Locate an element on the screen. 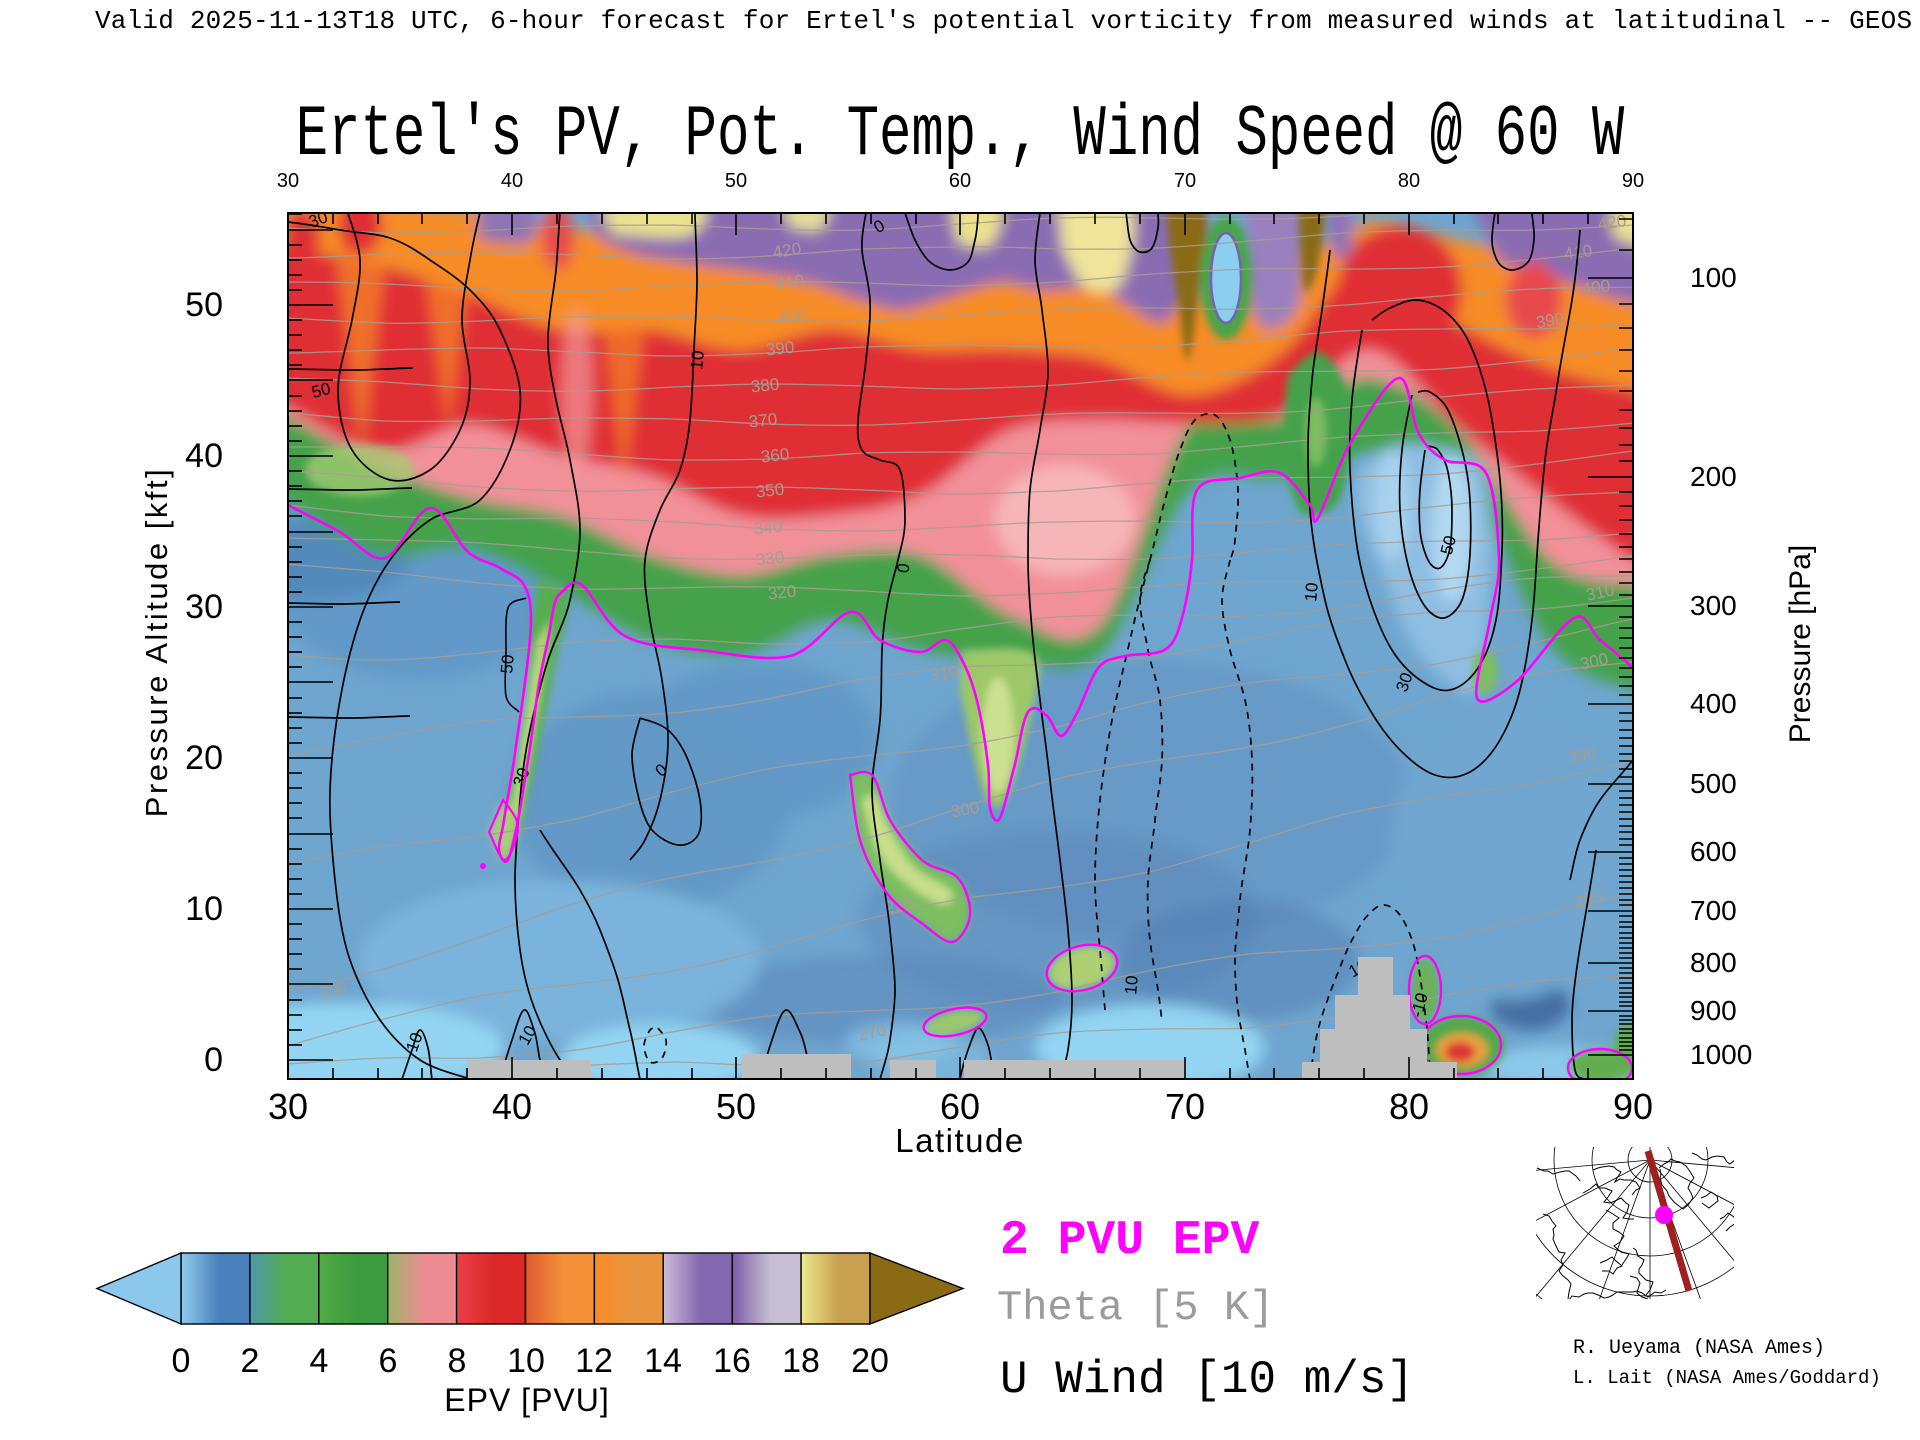  svg-text: 380 is located at coordinates (765, 386).